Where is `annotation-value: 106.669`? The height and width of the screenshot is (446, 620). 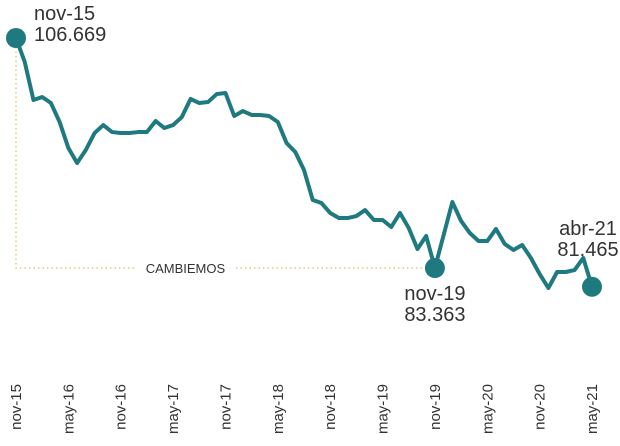
annotation-value: 106.669 is located at coordinates (70, 35).